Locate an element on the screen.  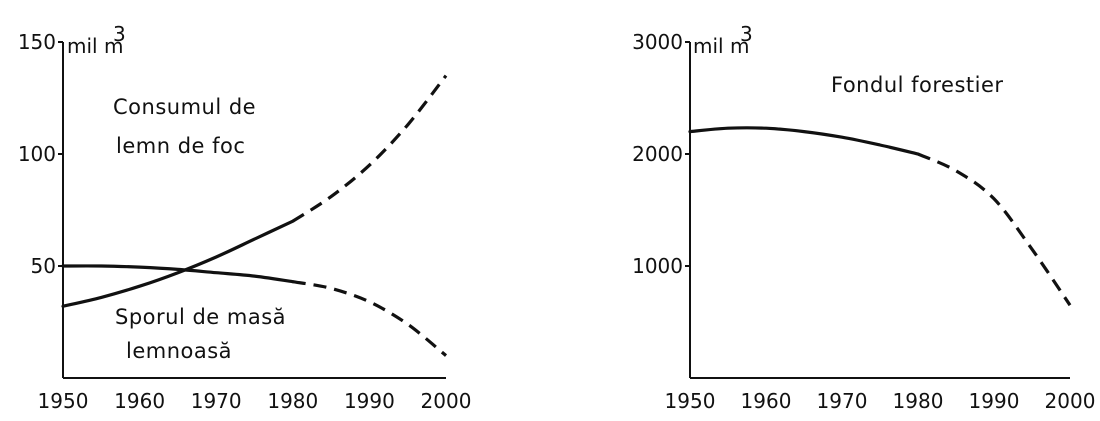
y-tick-label: 100 is located at coordinates (37, 154).